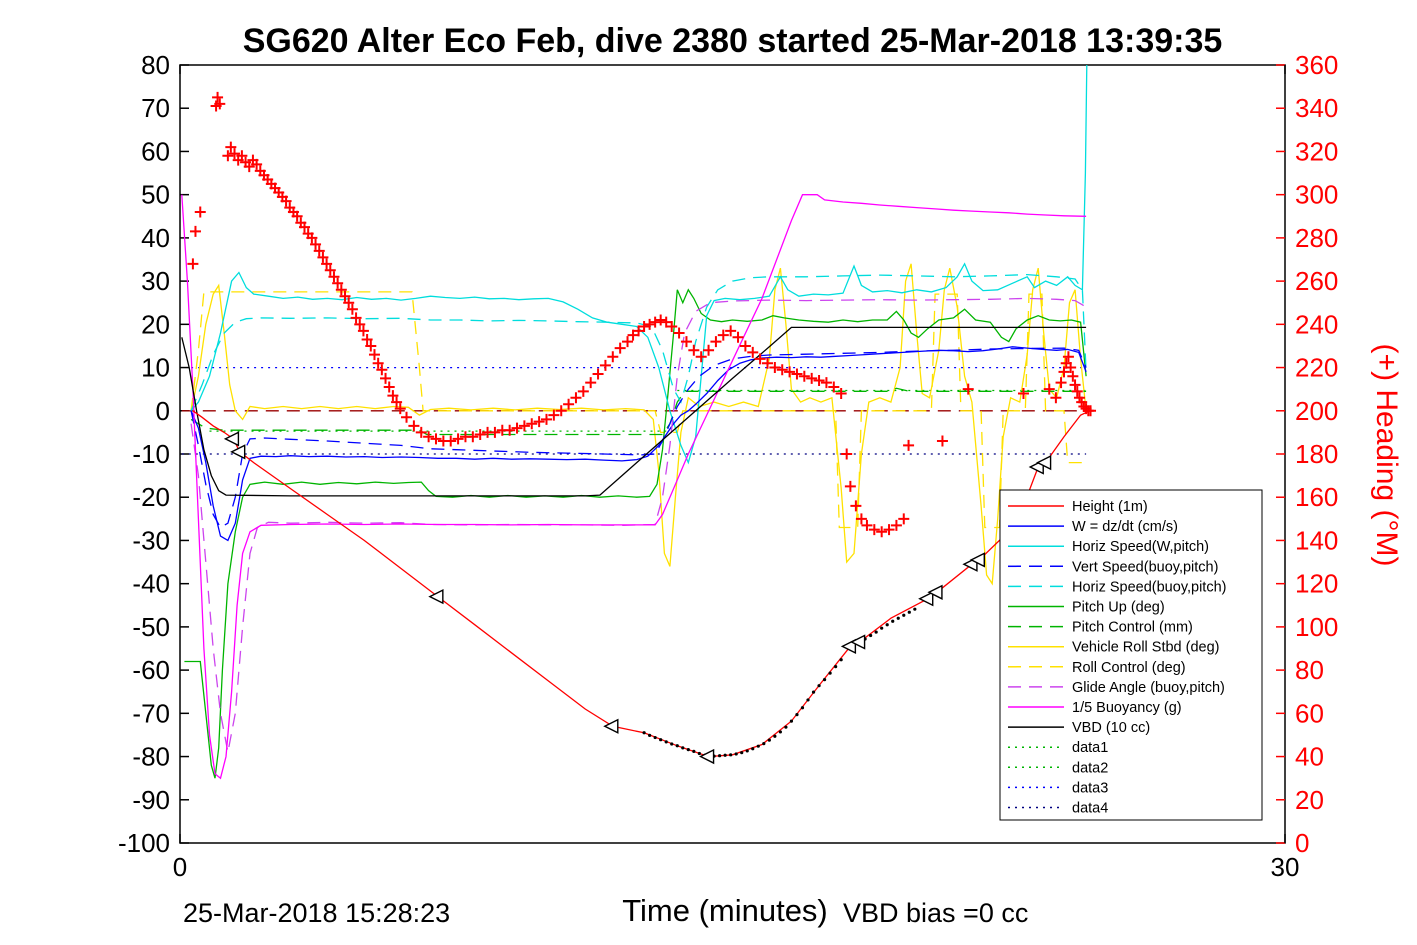  What do you see at coordinates (1090, 788) in the screenshot?
I see `legend-label: data3` at bounding box center [1090, 788].